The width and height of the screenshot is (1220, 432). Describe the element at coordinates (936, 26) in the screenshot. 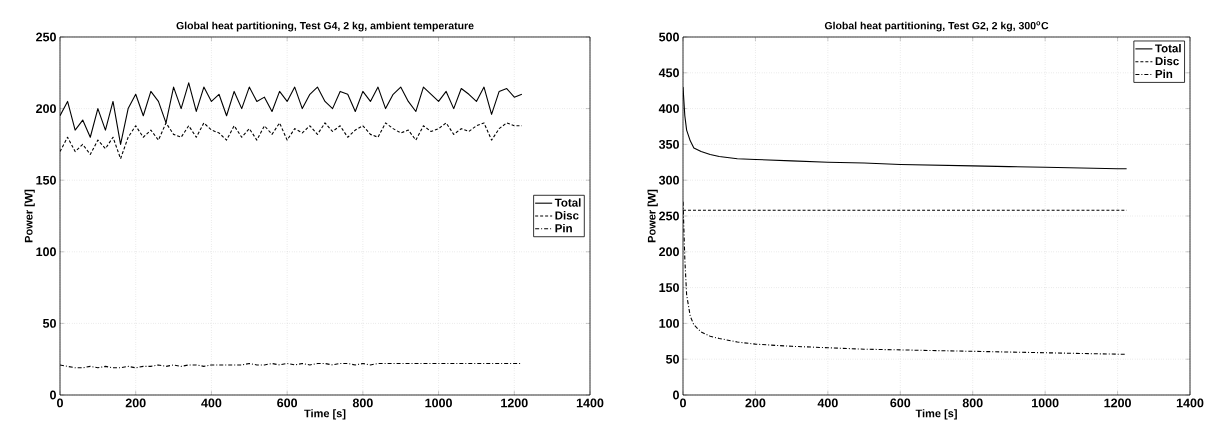

I see `chart-title: Global heat partitioning, Test G2, 2 kg, 300$^{o}$C` at that location.